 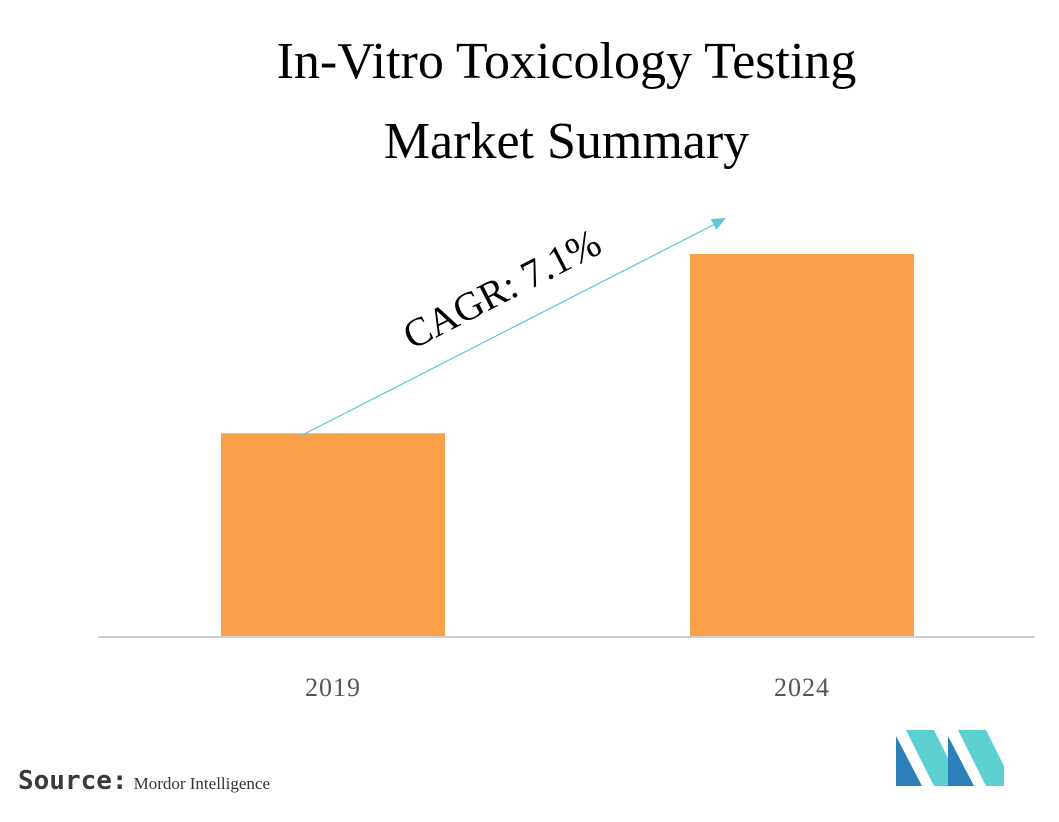 What do you see at coordinates (566, 61) in the screenshot?
I see `chart-title-line-1: In-Vitro Toxicology Testing` at bounding box center [566, 61].